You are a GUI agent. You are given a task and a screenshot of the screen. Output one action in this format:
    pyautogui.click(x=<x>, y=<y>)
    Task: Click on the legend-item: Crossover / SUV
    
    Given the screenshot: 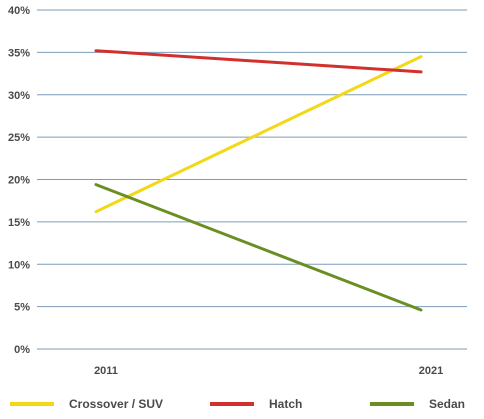 What is the action you would take?
    pyautogui.click(x=86, y=404)
    